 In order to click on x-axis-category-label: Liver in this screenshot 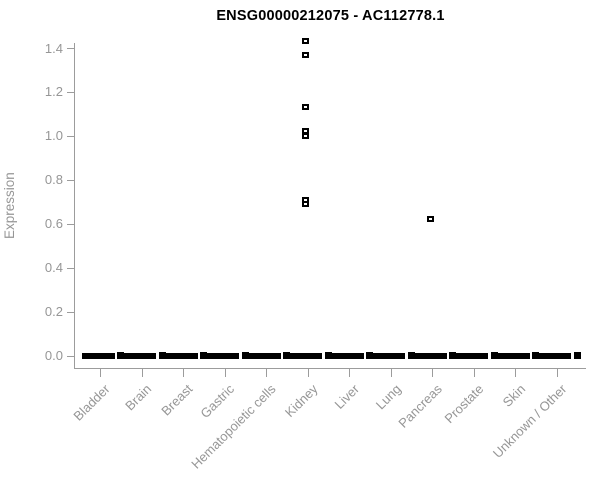, I will do `click(346, 396)`.